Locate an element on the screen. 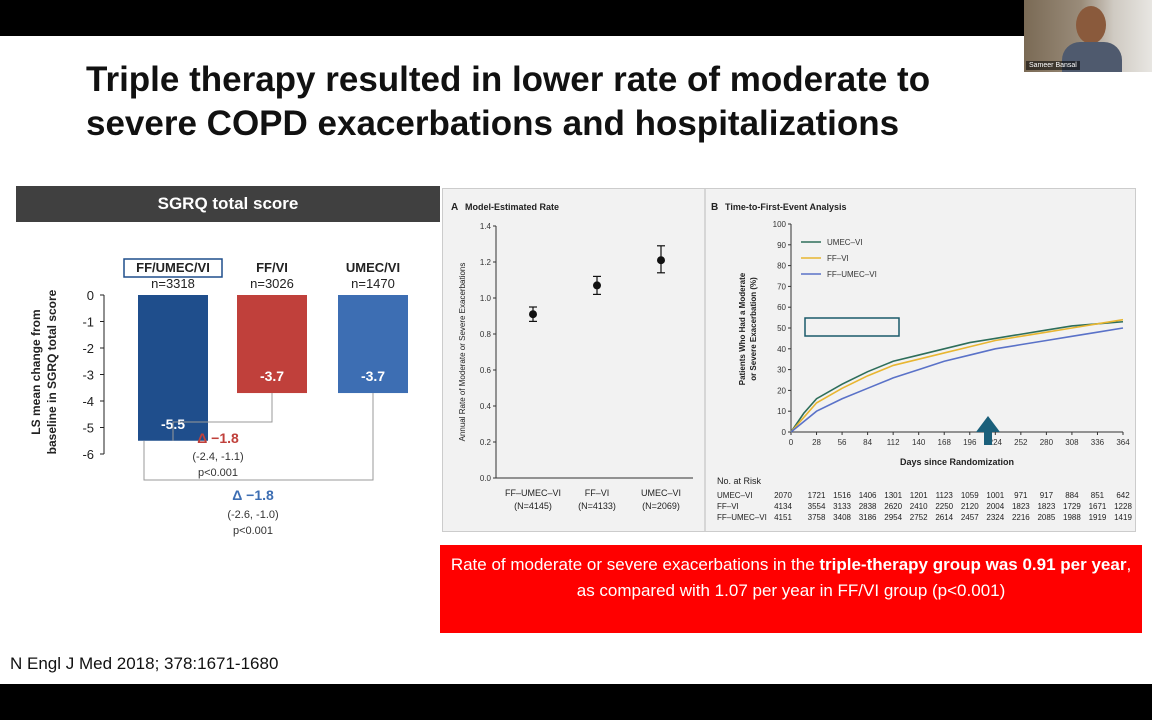 Image resolution: width=1152 pixels, height=720 pixels. panel-b-y-tick-label: 80 is located at coordinates (781, 266).